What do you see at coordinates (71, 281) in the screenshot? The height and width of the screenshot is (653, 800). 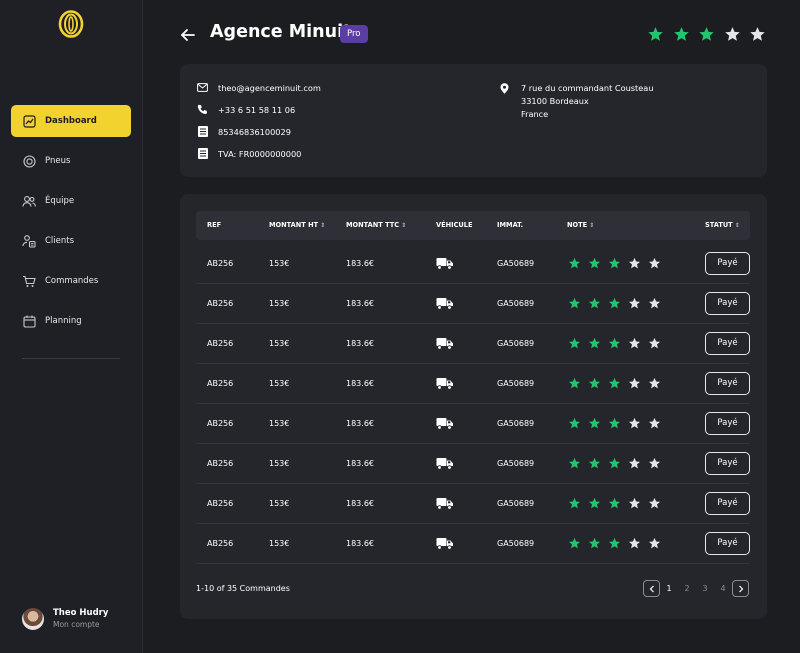 I see `sidebar-item-commandes: Commandes` at bounding box center [71, 281].